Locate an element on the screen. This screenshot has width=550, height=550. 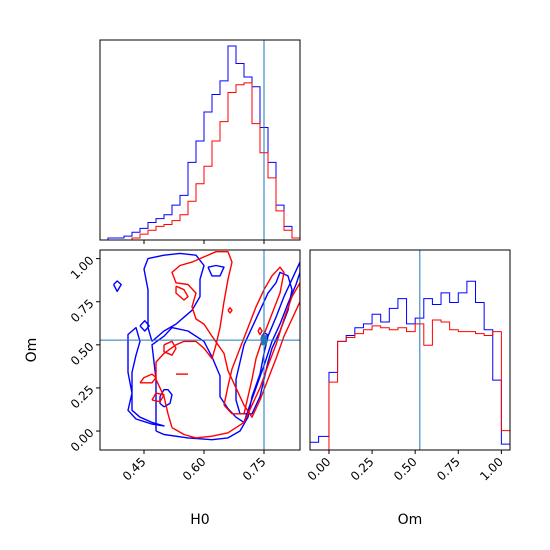
truth-marker is located at coordinates (264, 340).